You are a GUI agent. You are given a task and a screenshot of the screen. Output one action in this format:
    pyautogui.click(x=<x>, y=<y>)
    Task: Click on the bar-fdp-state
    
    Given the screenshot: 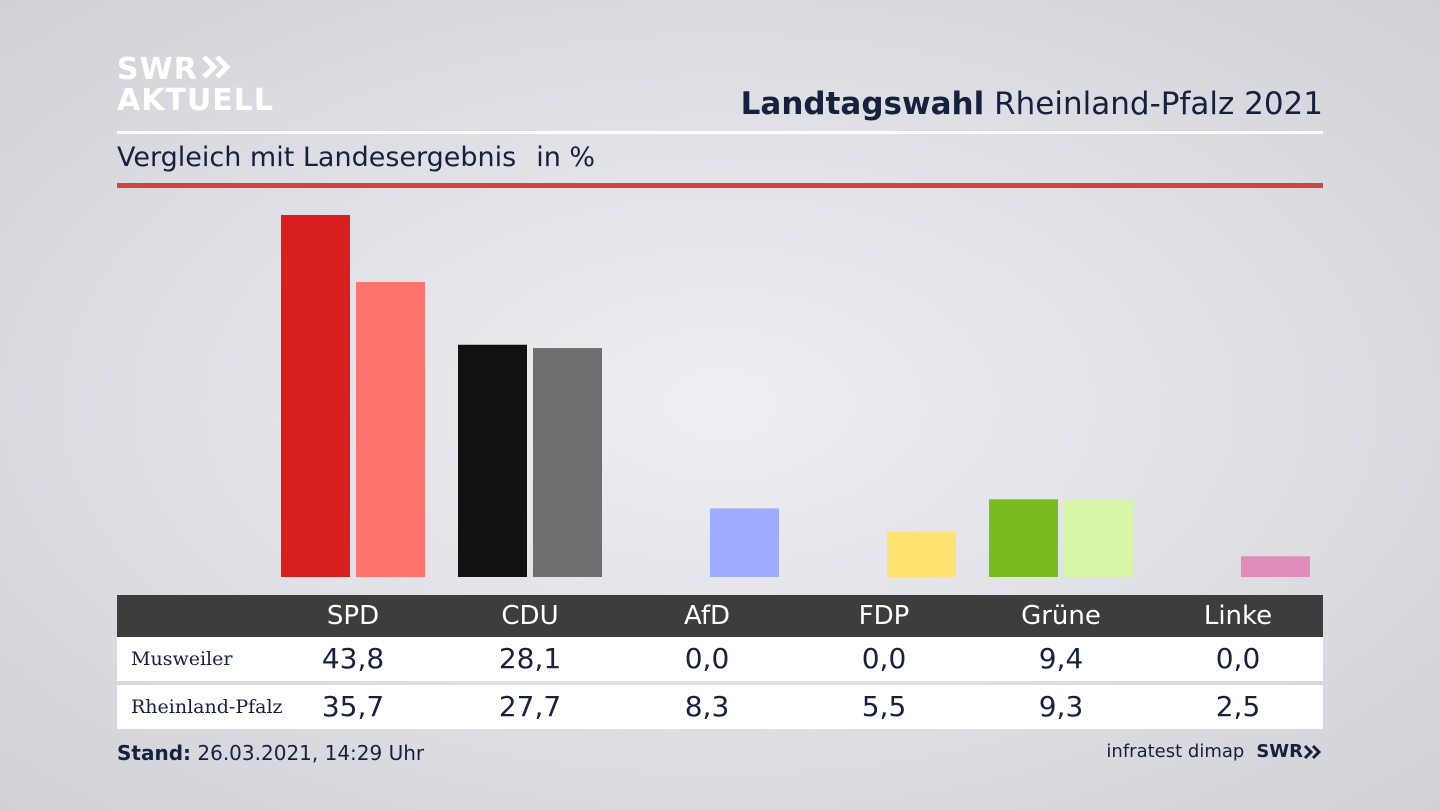 What is the action you would take?
    pyautogui.click(x=921, y=554)
    